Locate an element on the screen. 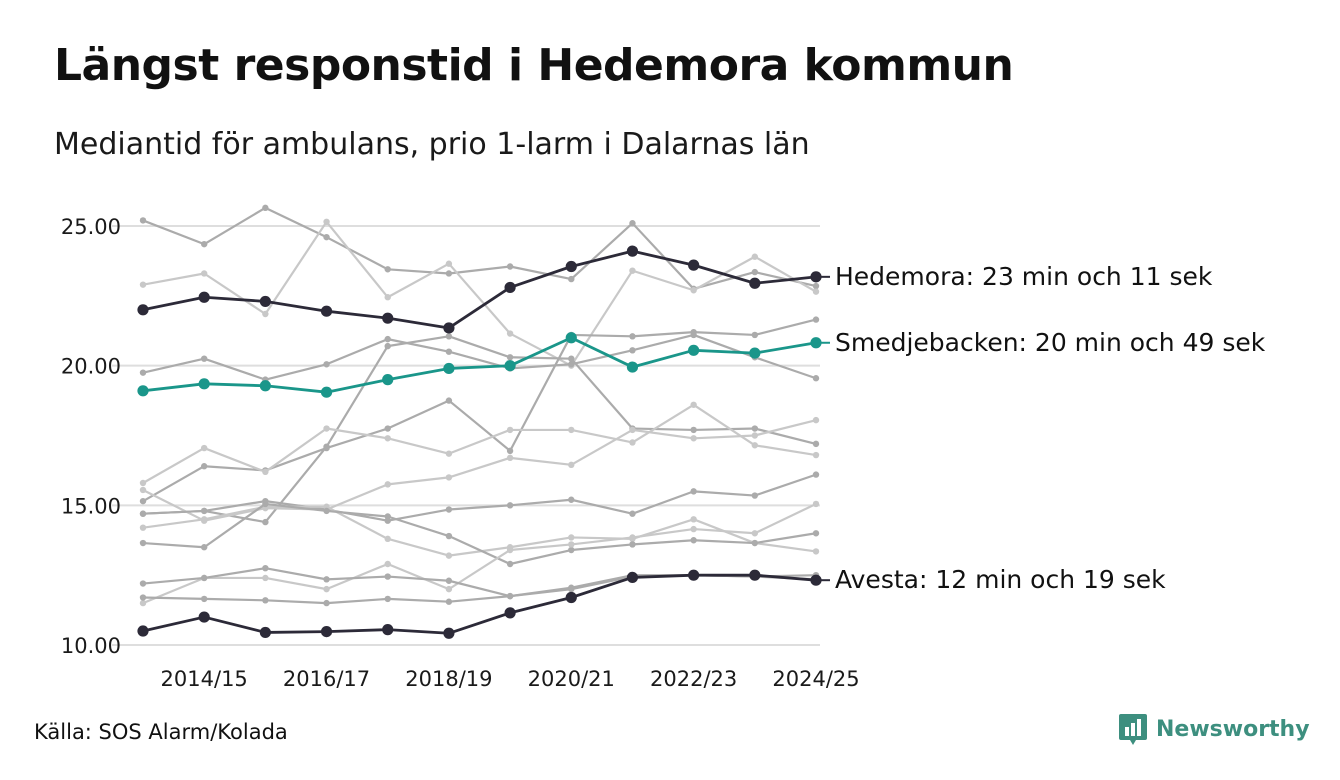  x-tick-label: 2020/21 is located at coordinates (571, 679).